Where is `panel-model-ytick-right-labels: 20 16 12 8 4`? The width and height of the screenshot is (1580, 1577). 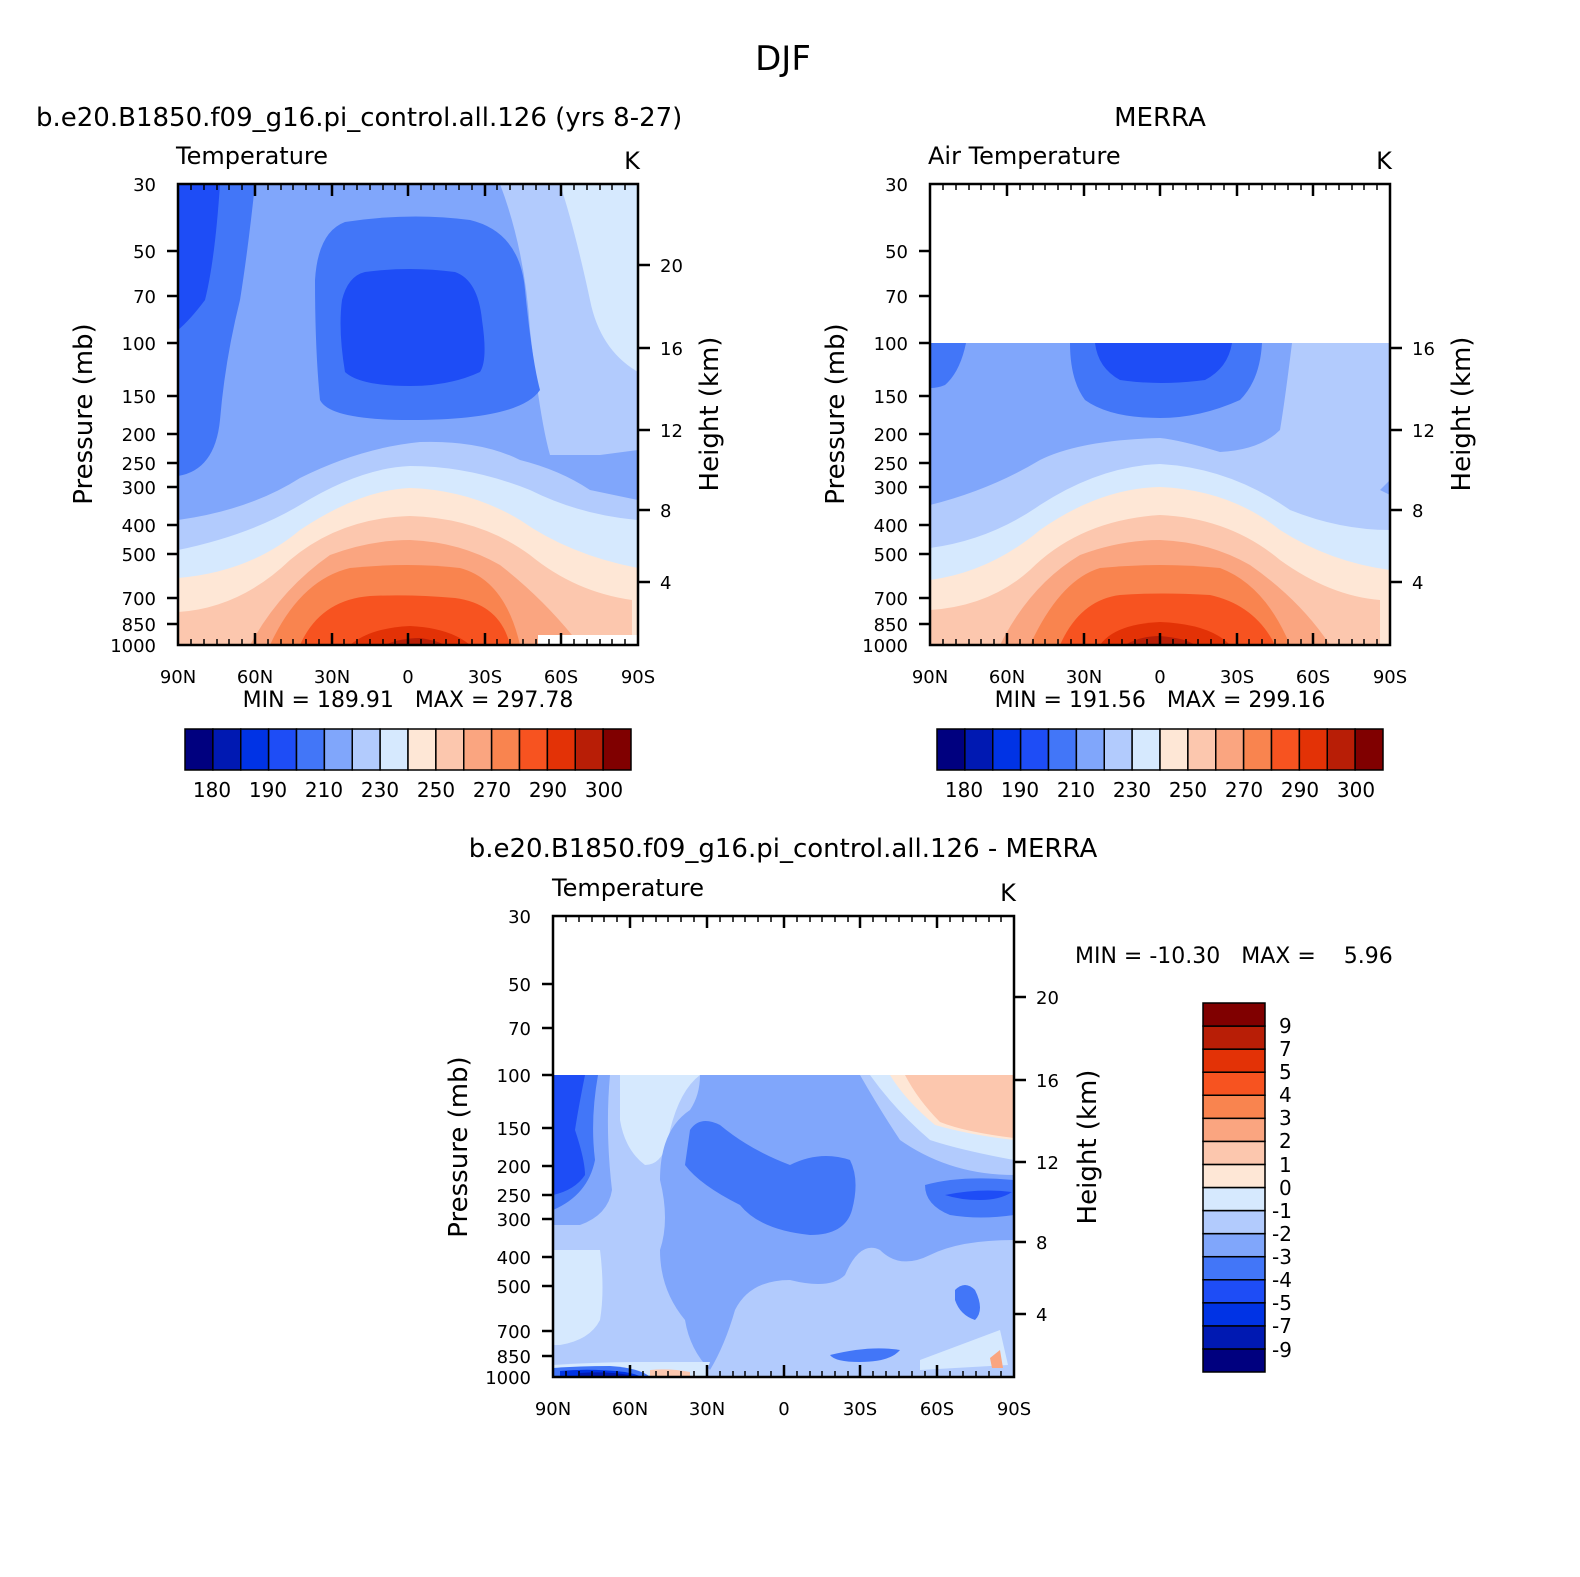 panel-model-ytick-right-labels: 20 16 12 8 4 is located at coordinates (671, 425).